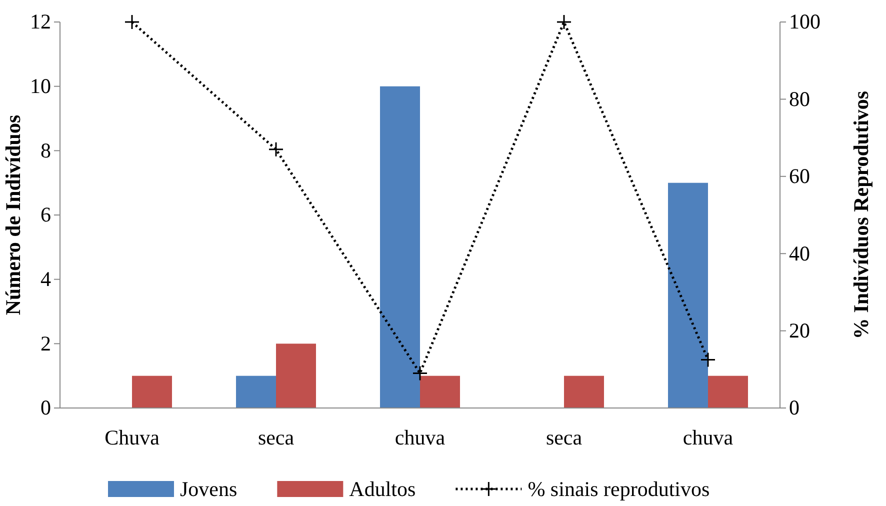 The image size is (886, 506). What do you see at coordinates (804, 22) in the screenshot?
I see `y2-tick-label: 100` at bounding box center [804, 22].